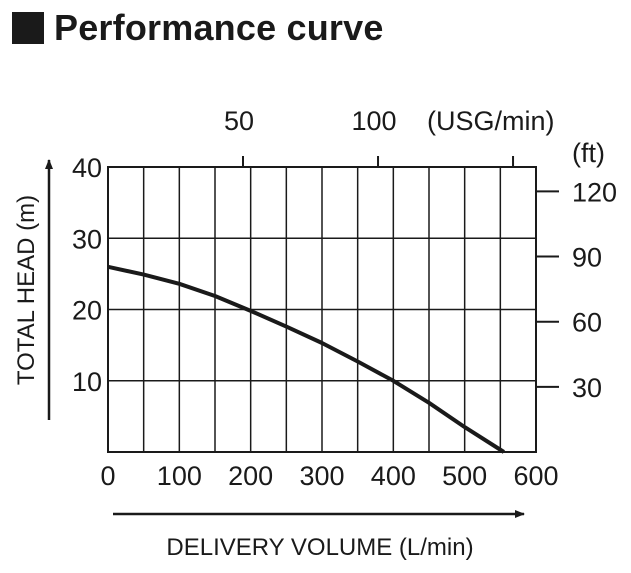 The height and width of the screenshot is (573, 631). I want to click on y-tick-label: 30, so click(87, 239).